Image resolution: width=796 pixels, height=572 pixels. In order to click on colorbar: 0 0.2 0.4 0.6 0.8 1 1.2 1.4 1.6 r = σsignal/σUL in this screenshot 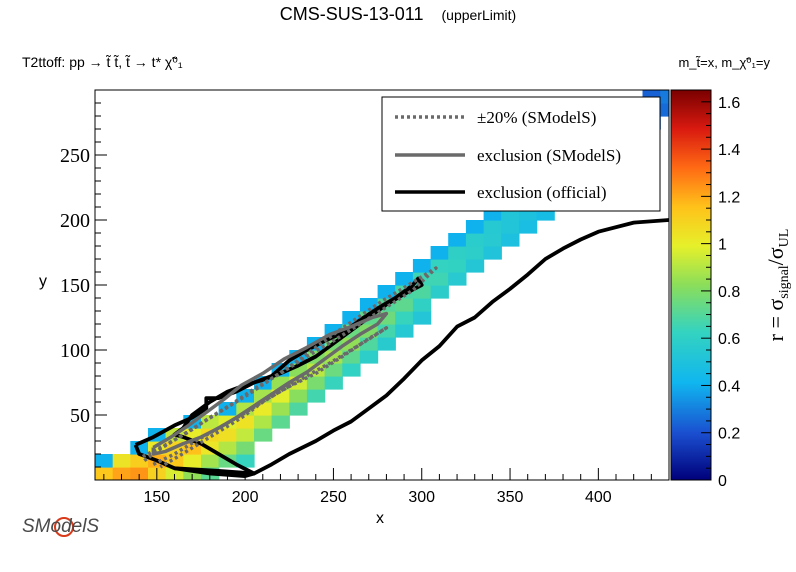, I will do `click(731, 289)`.